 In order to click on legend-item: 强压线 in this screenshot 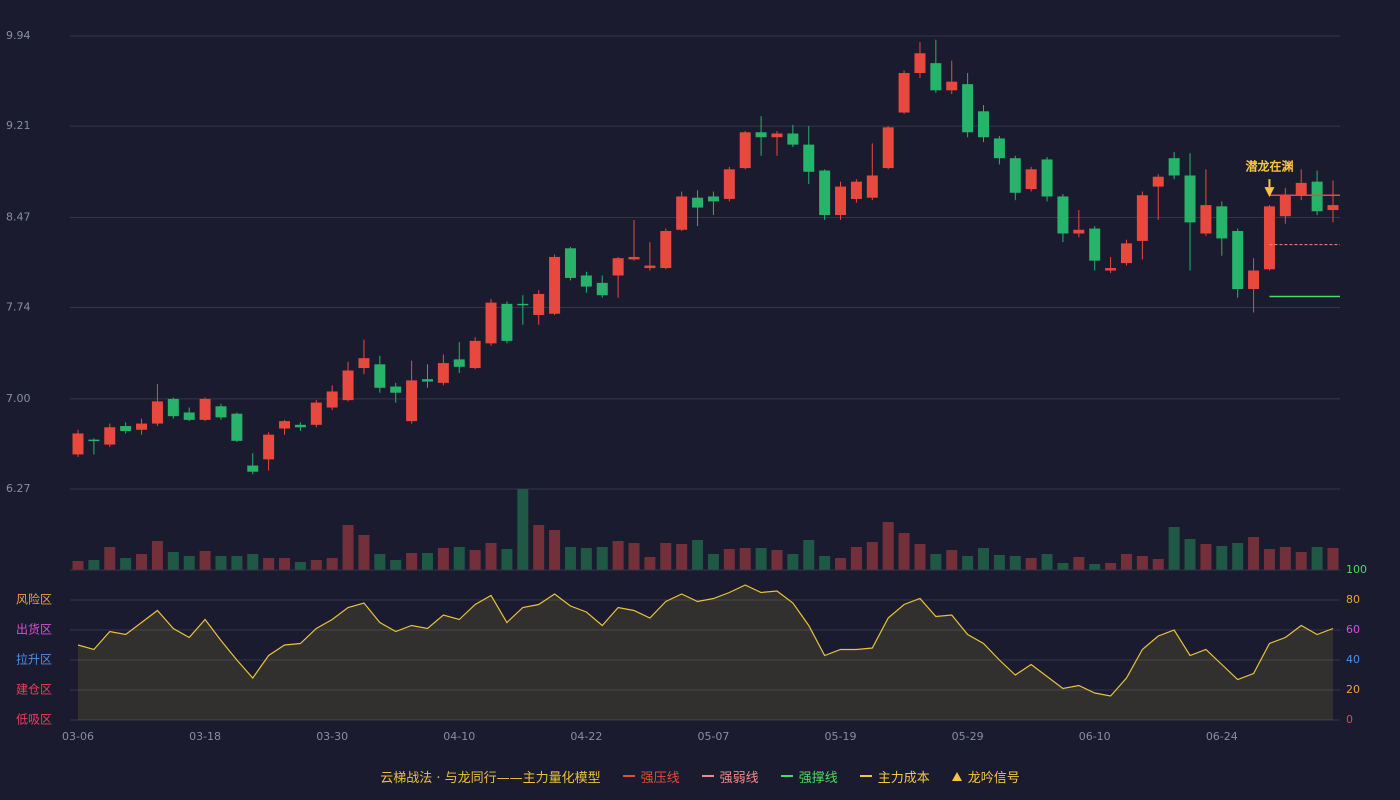, I will do `click(651, 776)`.